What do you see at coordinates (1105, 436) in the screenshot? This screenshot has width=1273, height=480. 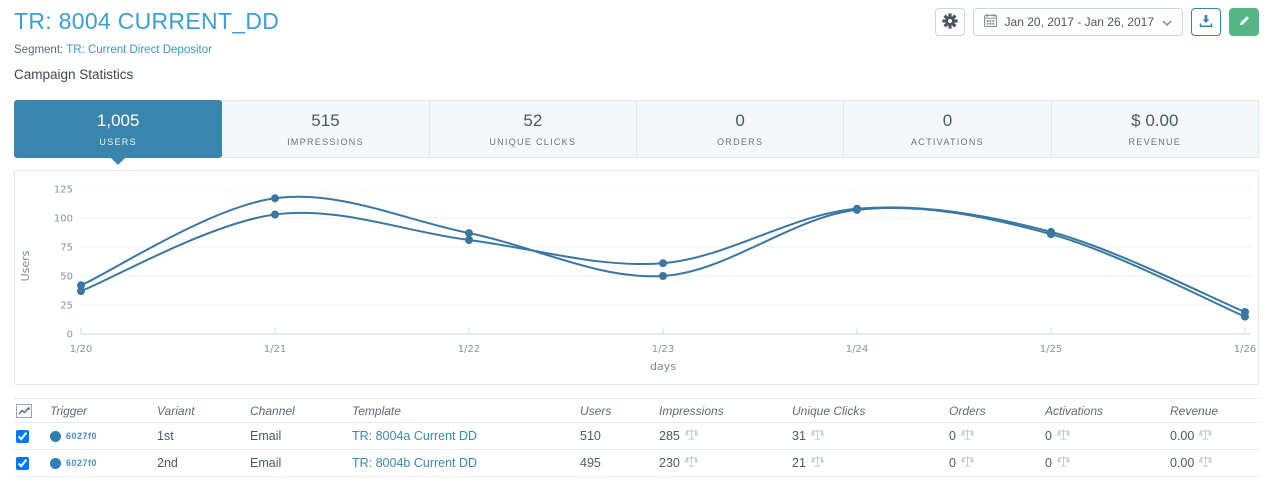 I see `activations-cell: 0` at bounding box center [1105, 436].